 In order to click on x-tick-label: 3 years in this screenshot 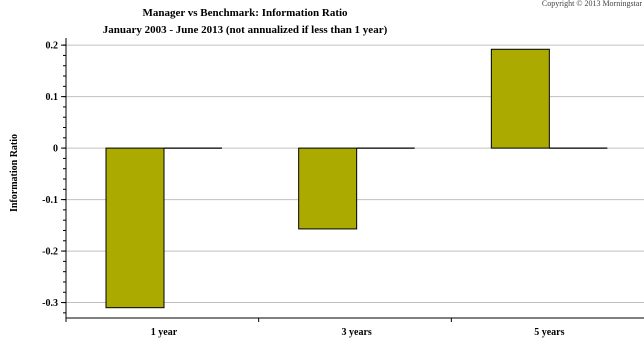, I will do `click(357, 332)`.